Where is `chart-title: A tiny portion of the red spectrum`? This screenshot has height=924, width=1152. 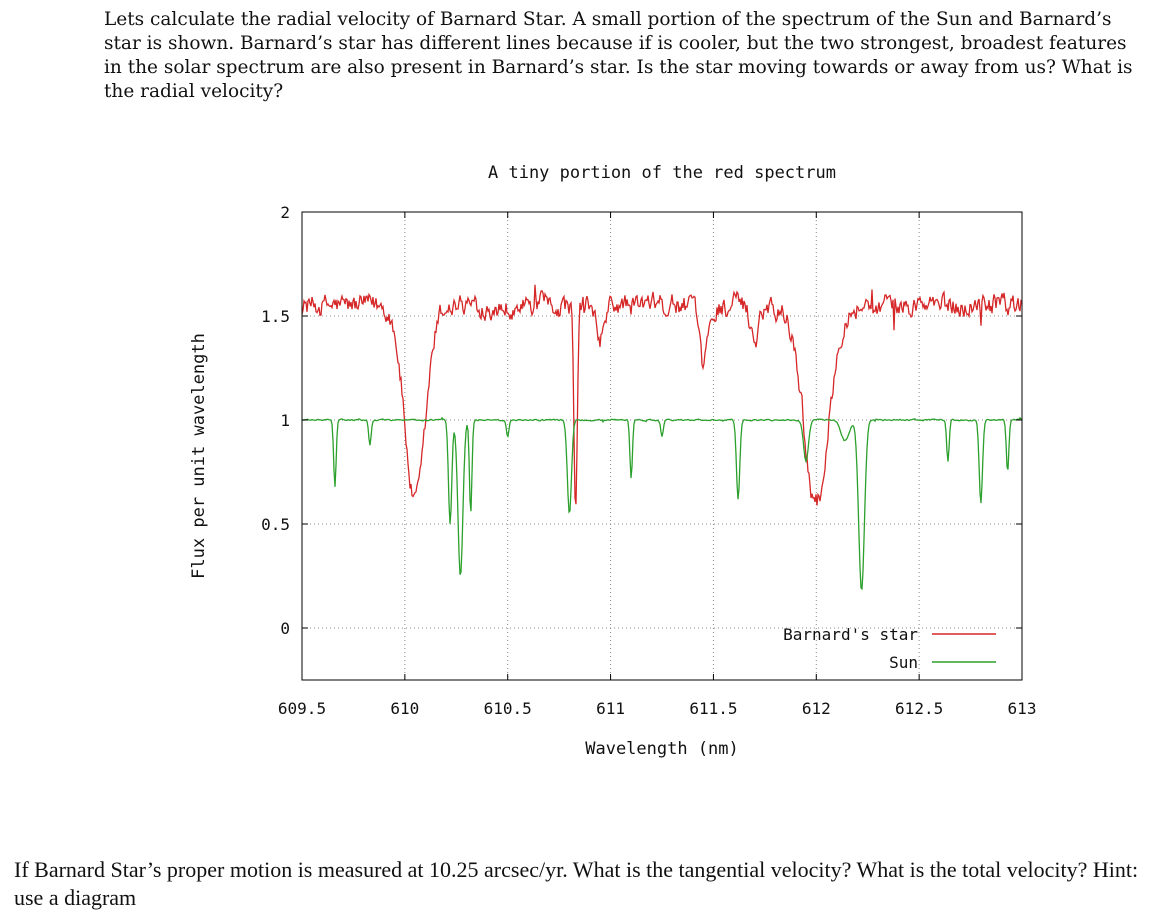 chart-title: A tiny portion of the red spectrum is located at coordinates (662, 173).